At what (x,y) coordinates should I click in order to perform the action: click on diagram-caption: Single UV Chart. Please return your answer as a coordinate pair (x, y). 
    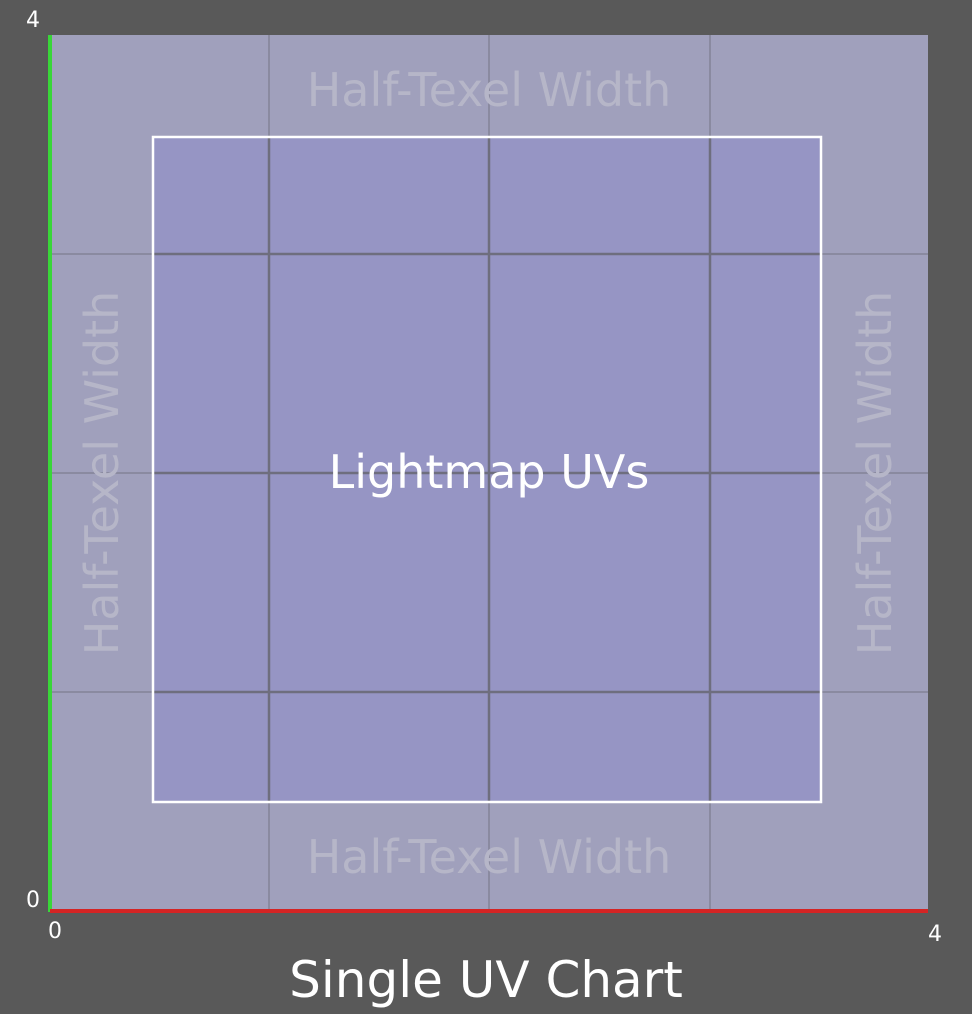
    Looking at the image, I should click on (486, 980).